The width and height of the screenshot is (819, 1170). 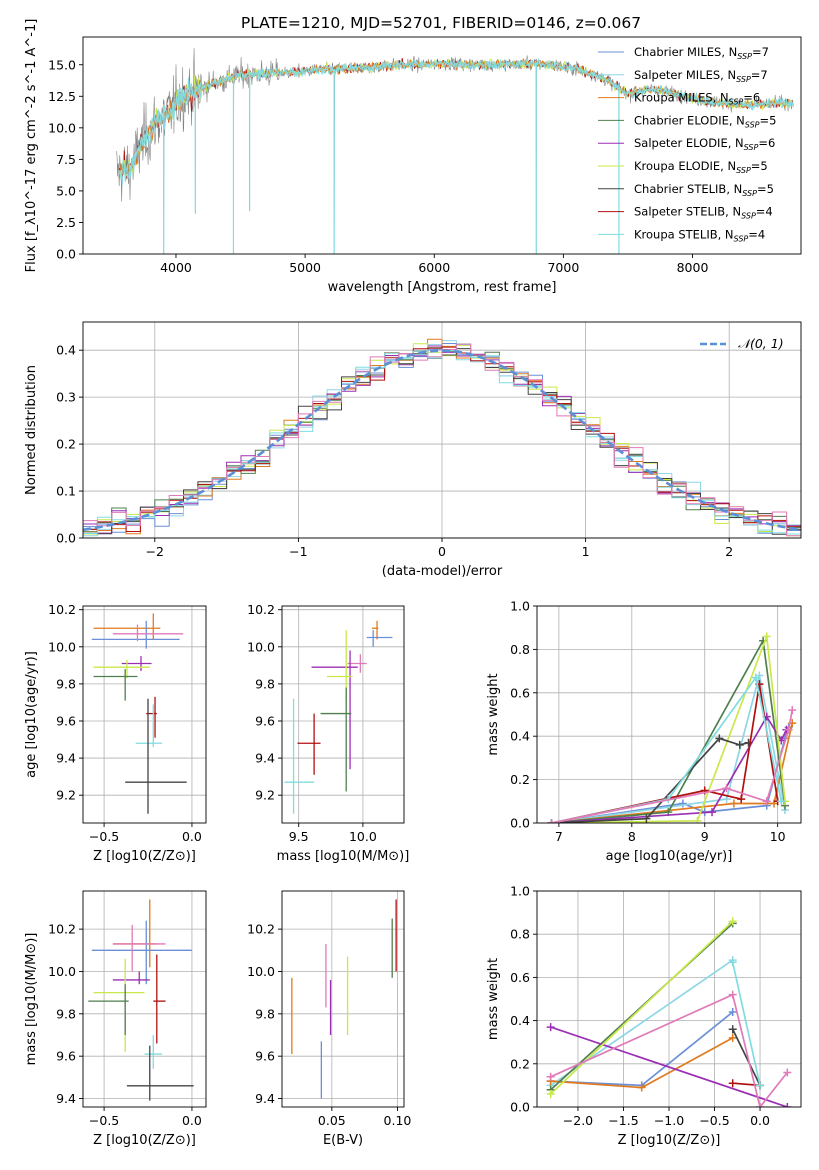 I want to click on x-tick-label: 4000, so click(x=176, y=267).